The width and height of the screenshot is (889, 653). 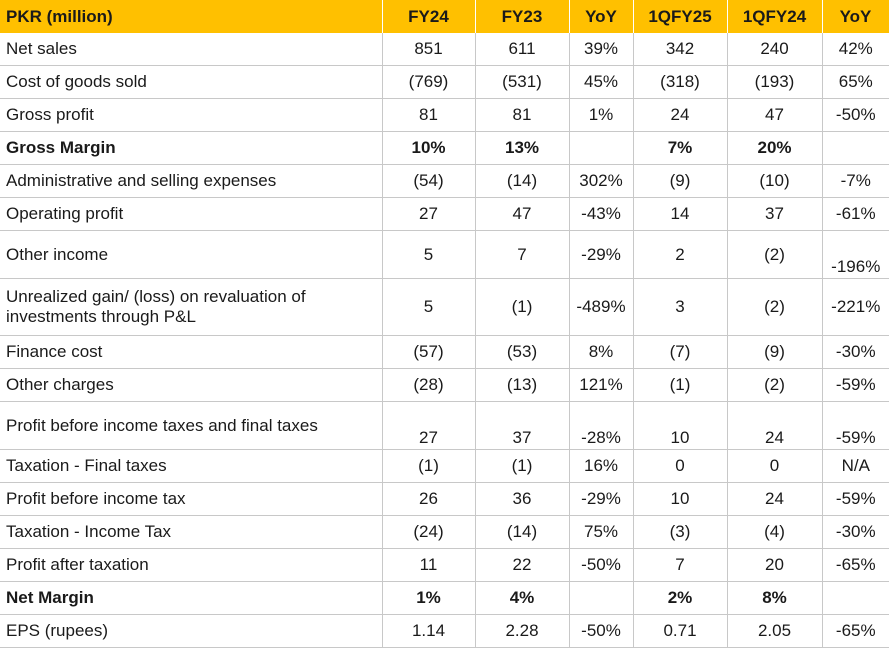 I want to click on cell-yoy-annual: -28%, so click(x=601, y=425).